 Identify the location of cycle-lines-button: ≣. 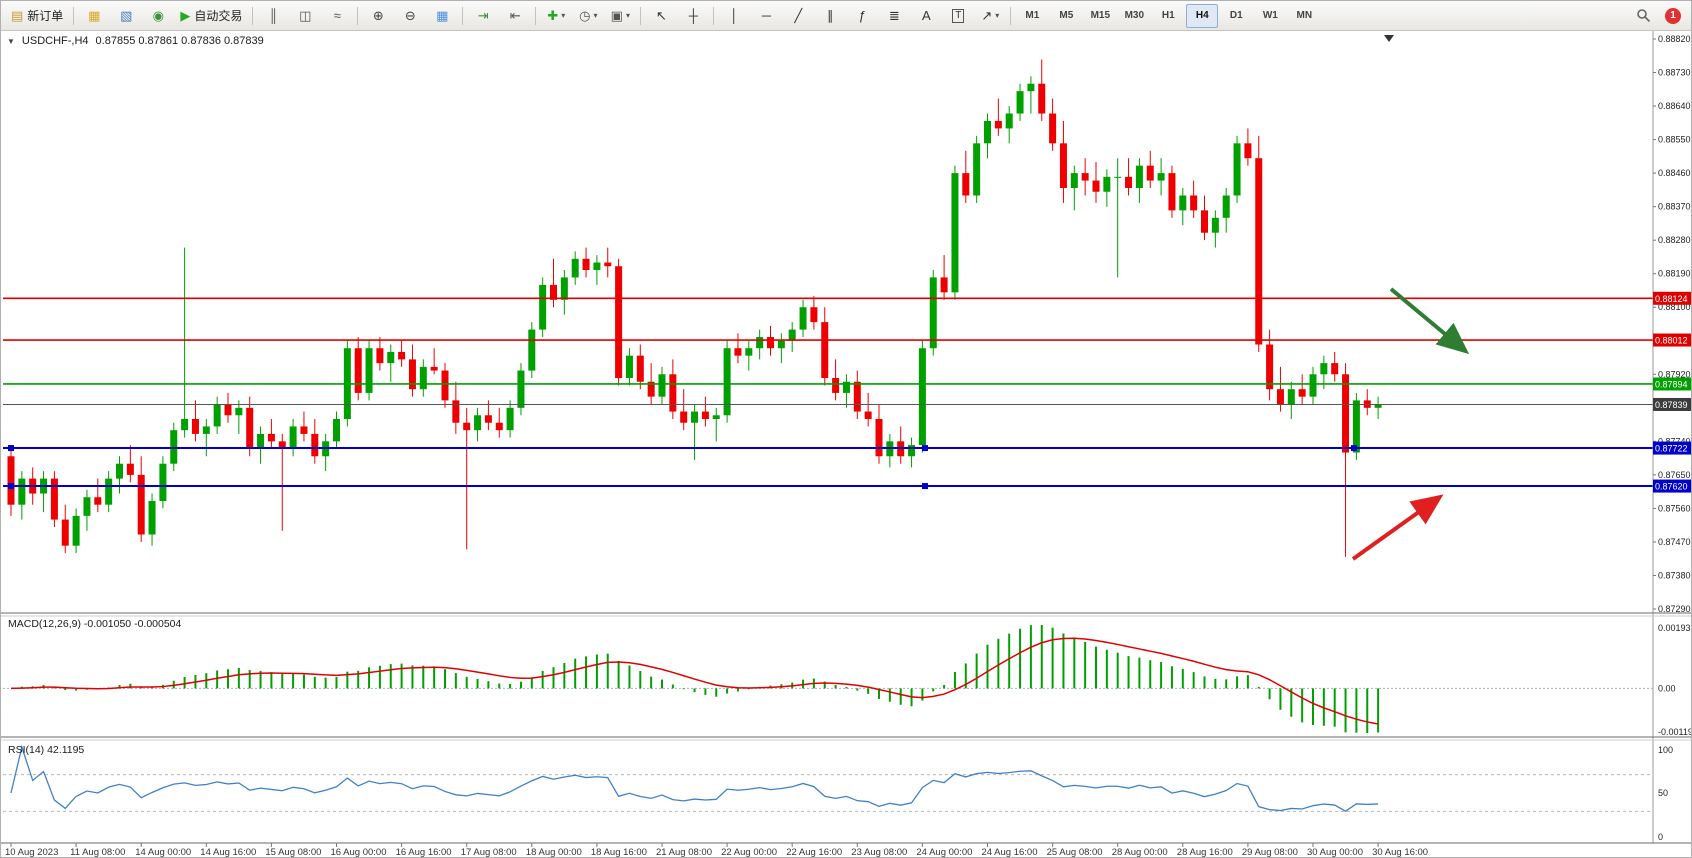
(894, 16).